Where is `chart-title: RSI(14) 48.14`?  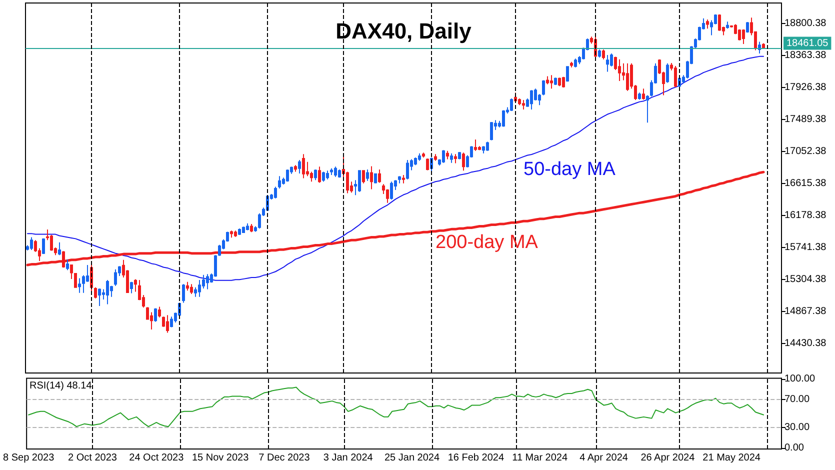
chart-title: RSI(14) 48.14 is located at coordinates (61, 386).